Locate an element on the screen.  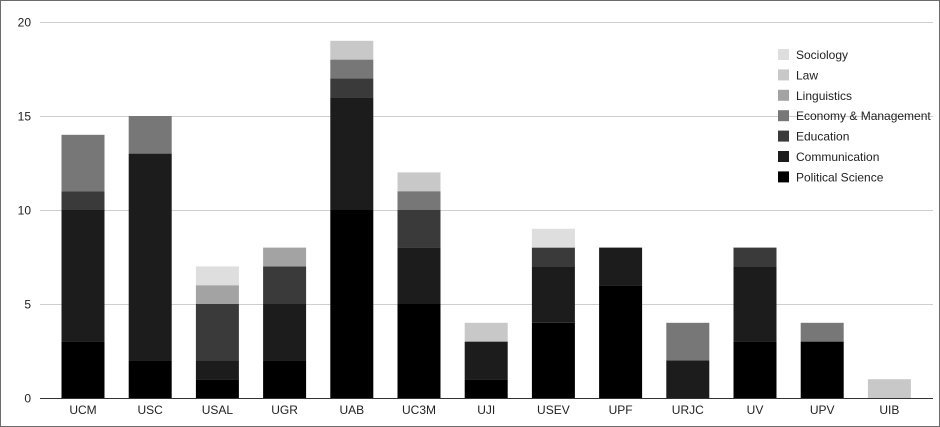
x-tick-label: UV is located at coordinates (755, 410).